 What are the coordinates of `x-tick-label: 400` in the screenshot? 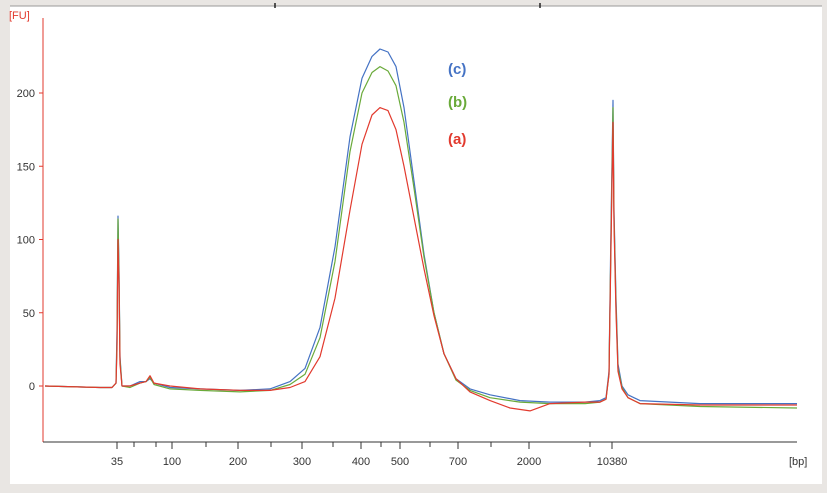 It's located at (361, 462).